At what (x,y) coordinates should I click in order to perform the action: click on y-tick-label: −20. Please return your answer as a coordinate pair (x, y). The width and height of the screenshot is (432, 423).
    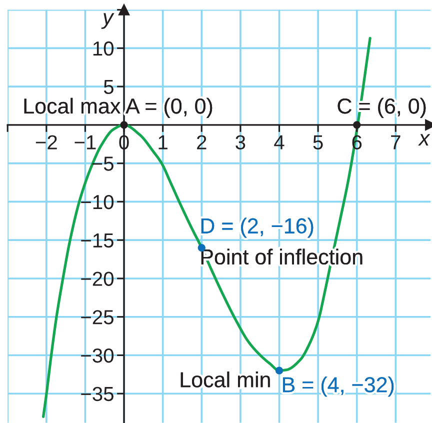
    Looking at the image, I should click on (97, 279).